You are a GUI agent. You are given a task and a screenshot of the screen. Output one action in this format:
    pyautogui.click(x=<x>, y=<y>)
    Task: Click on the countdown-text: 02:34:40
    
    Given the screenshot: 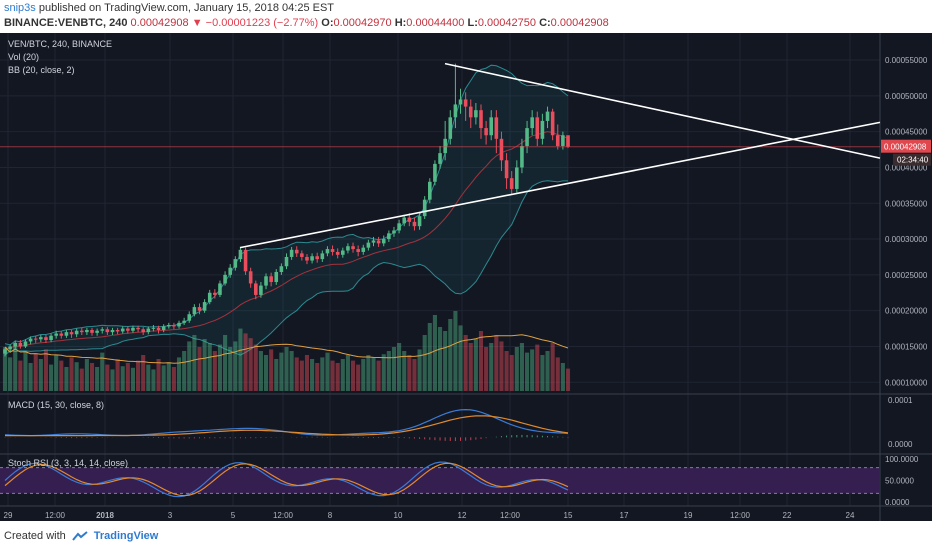 What is the action you would take?
    pyautogui.click(x=913, y=160)
    